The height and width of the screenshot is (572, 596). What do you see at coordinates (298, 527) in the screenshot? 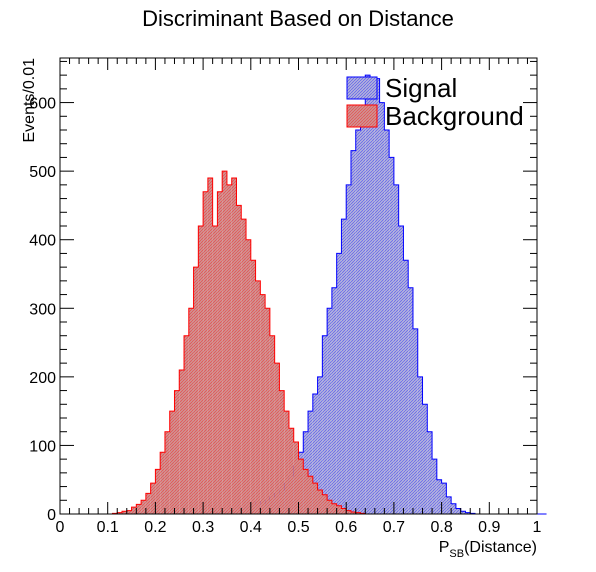
I see `x-tick-label: 0.5` at bounding box center [298, 527].